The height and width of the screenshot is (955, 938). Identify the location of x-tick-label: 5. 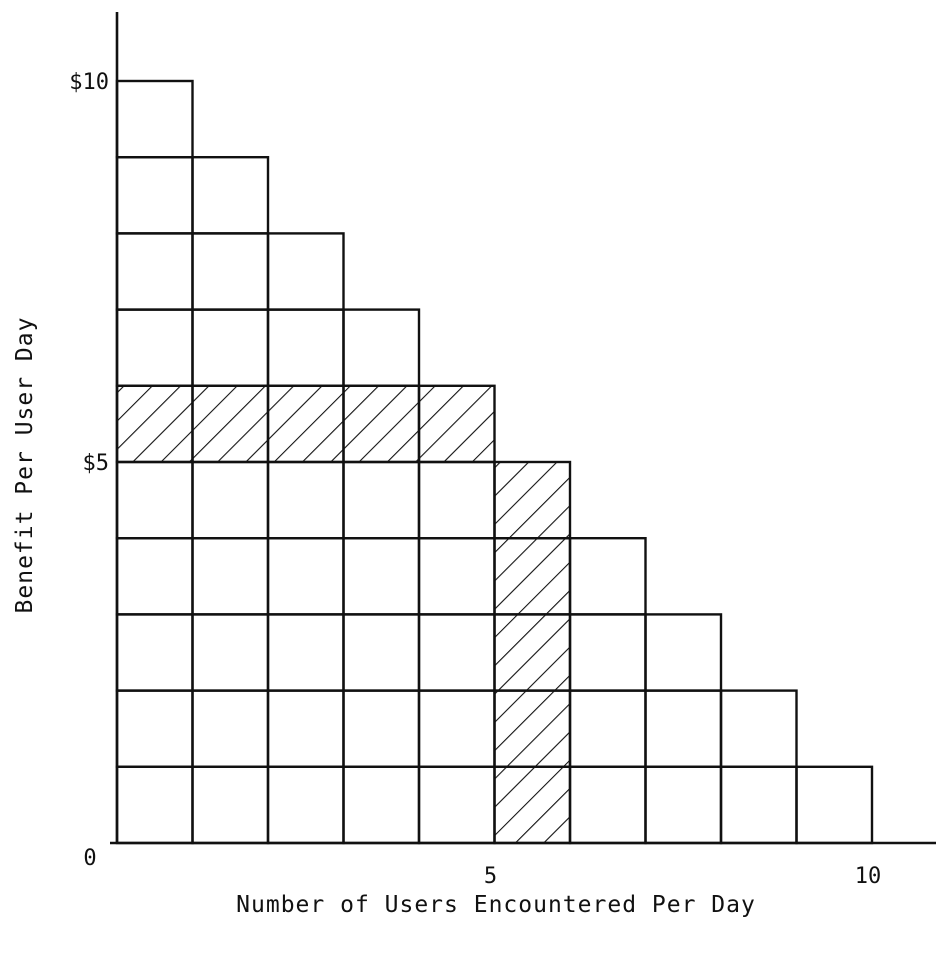
(490, 876).